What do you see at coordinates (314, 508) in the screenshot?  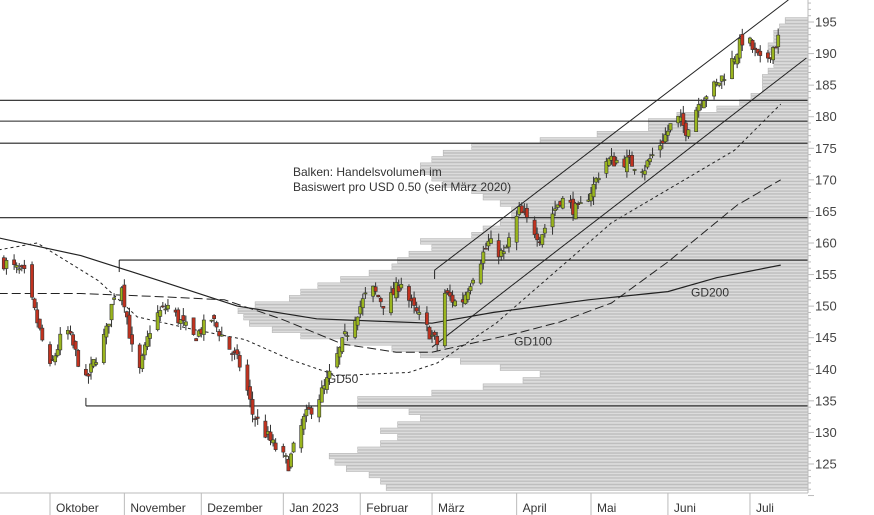 I see `x-tick-label: Jan 2023` at bounding box center [314, 508].